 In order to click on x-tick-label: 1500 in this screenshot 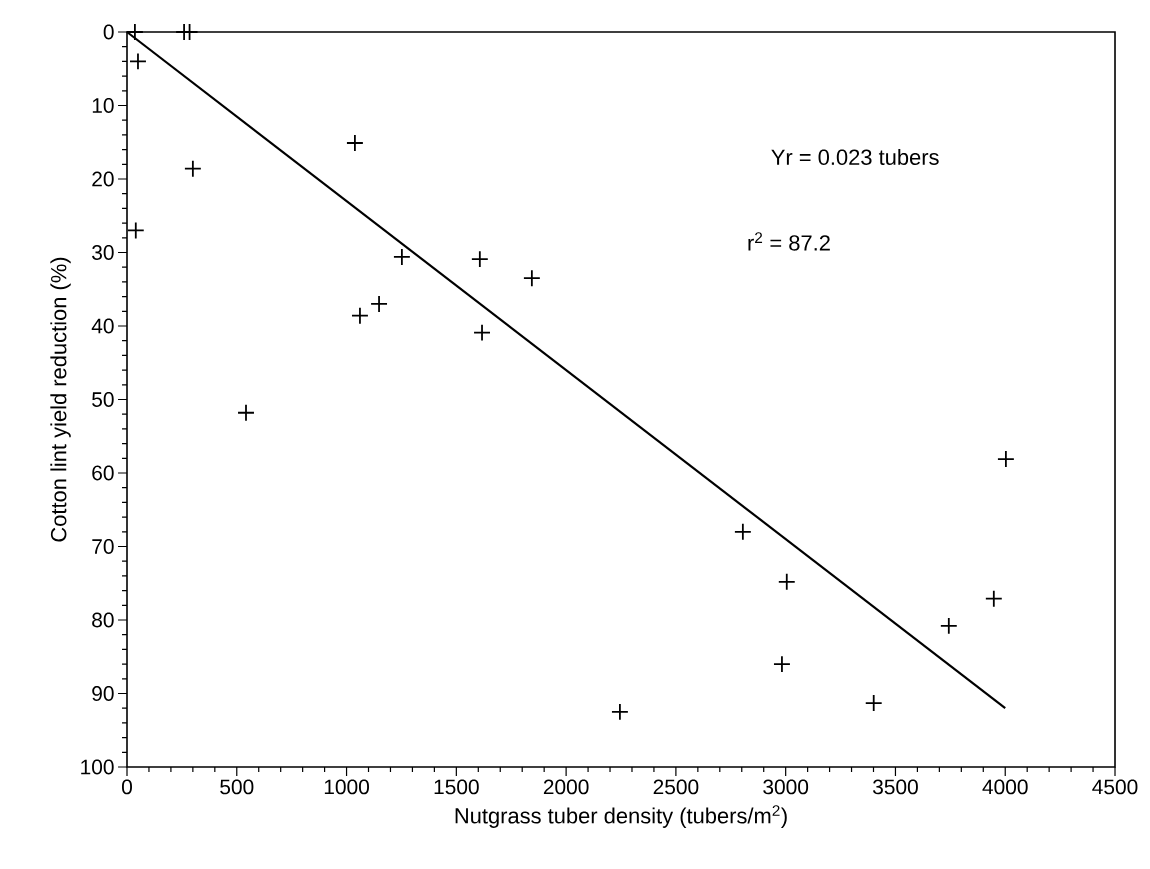, I will do `click(456, 787)`.